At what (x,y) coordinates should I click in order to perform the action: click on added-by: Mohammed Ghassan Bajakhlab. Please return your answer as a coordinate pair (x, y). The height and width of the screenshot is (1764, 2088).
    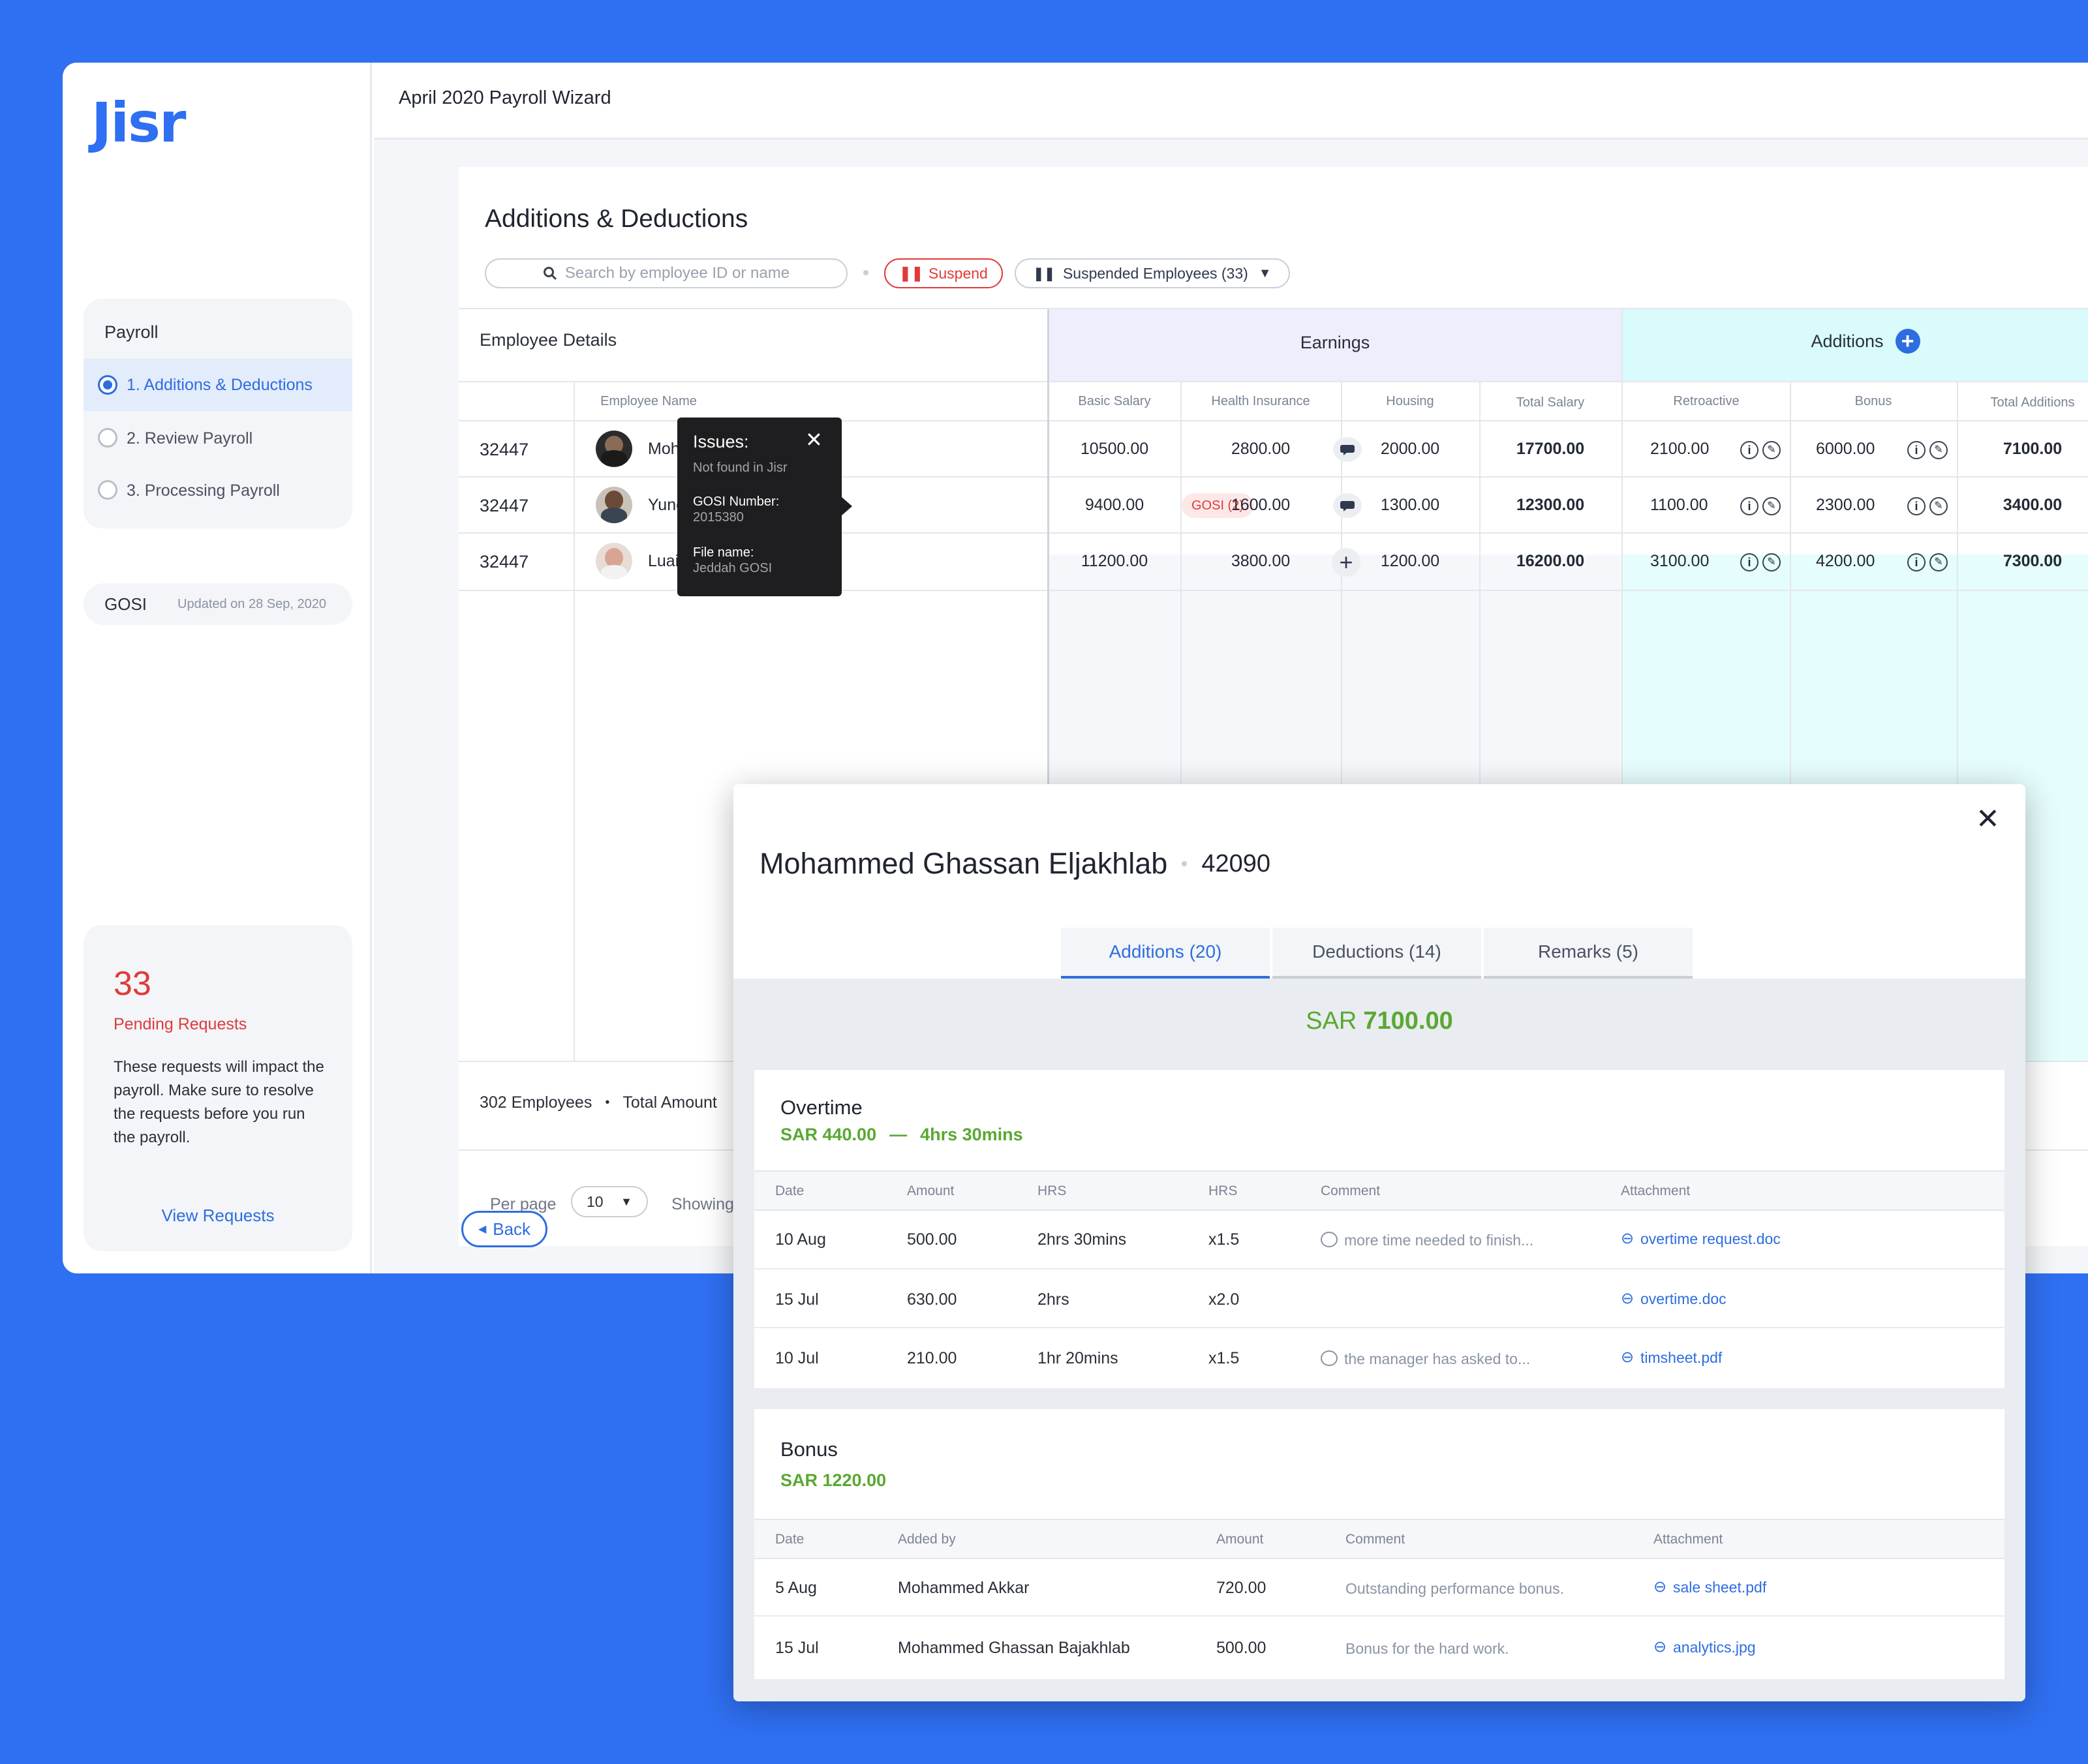
    Looking at the image, I should click on (1014, 1648).